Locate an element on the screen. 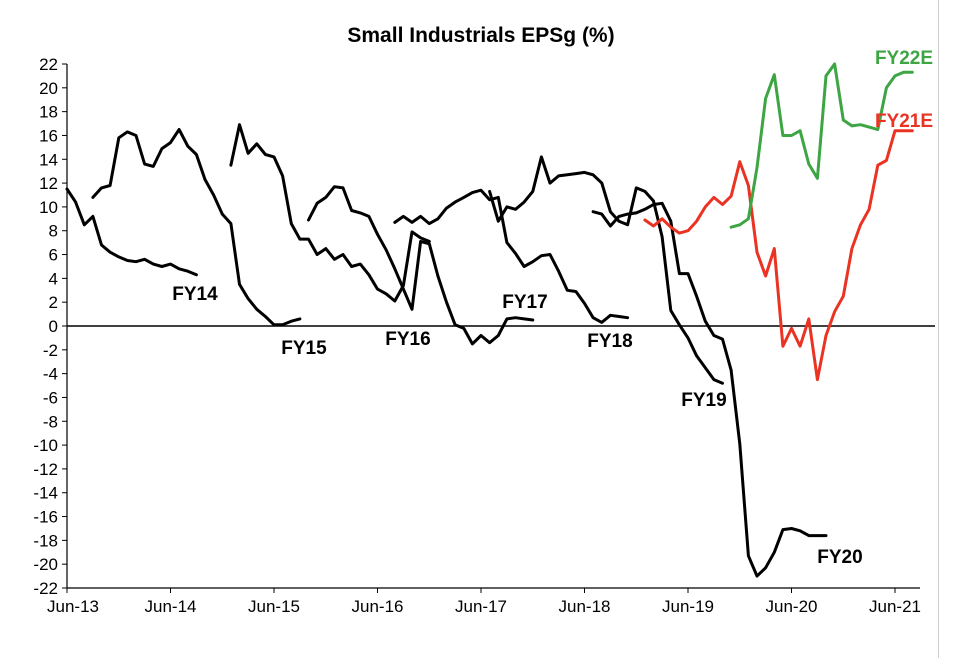 This screenshot has height=658, width=962. series-line is located at coordinates (196, 227).